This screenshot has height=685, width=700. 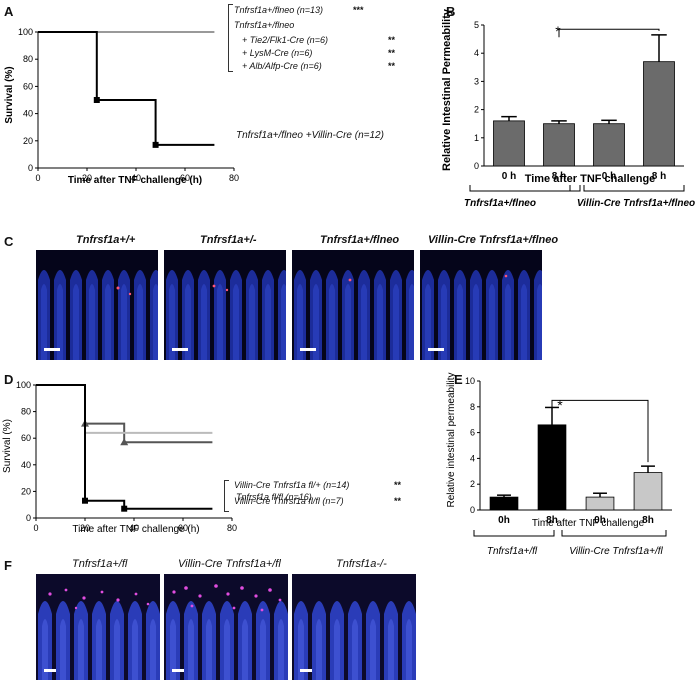 What do you see at coordinates (451, 439) in the screenshot?
I see `panel-e-ylabel: Relative intestinal permeability` at bounding box center [451, 439].